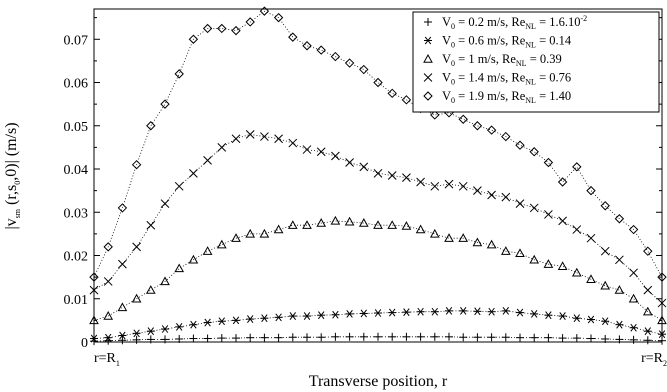 This screenshot has width=667, height=392. I want to click on legend-entry: V0 = 1.4 m/s, ReNL = 0.76, so click(506, 79).